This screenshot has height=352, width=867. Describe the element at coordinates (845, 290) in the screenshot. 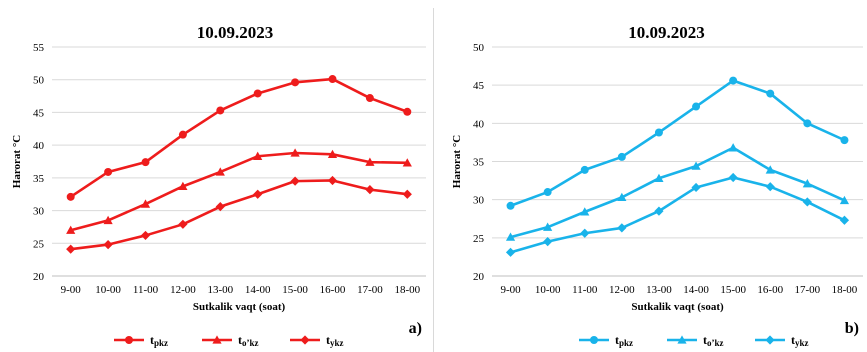

I see `x-tick-label: 18-00` at that location.